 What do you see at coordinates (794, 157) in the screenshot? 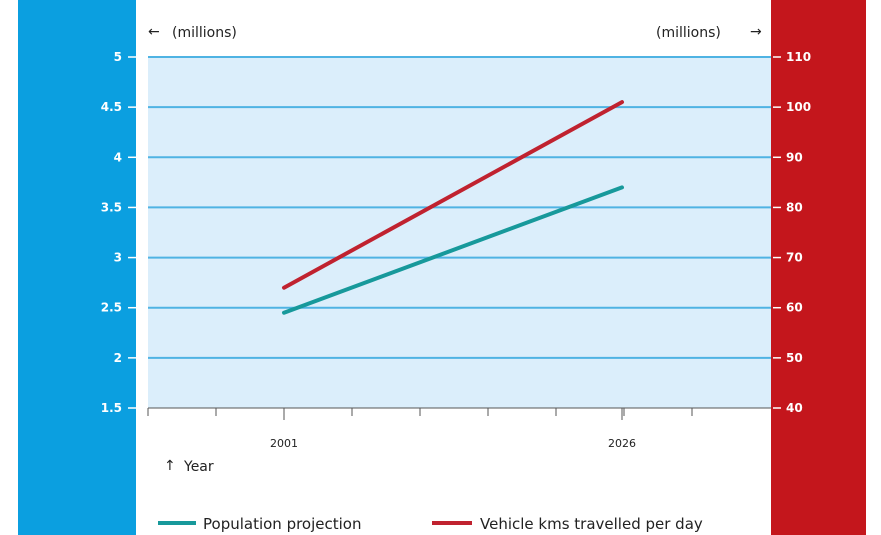
I see `right-tick-label: 90` at bounding box center [794, 157].